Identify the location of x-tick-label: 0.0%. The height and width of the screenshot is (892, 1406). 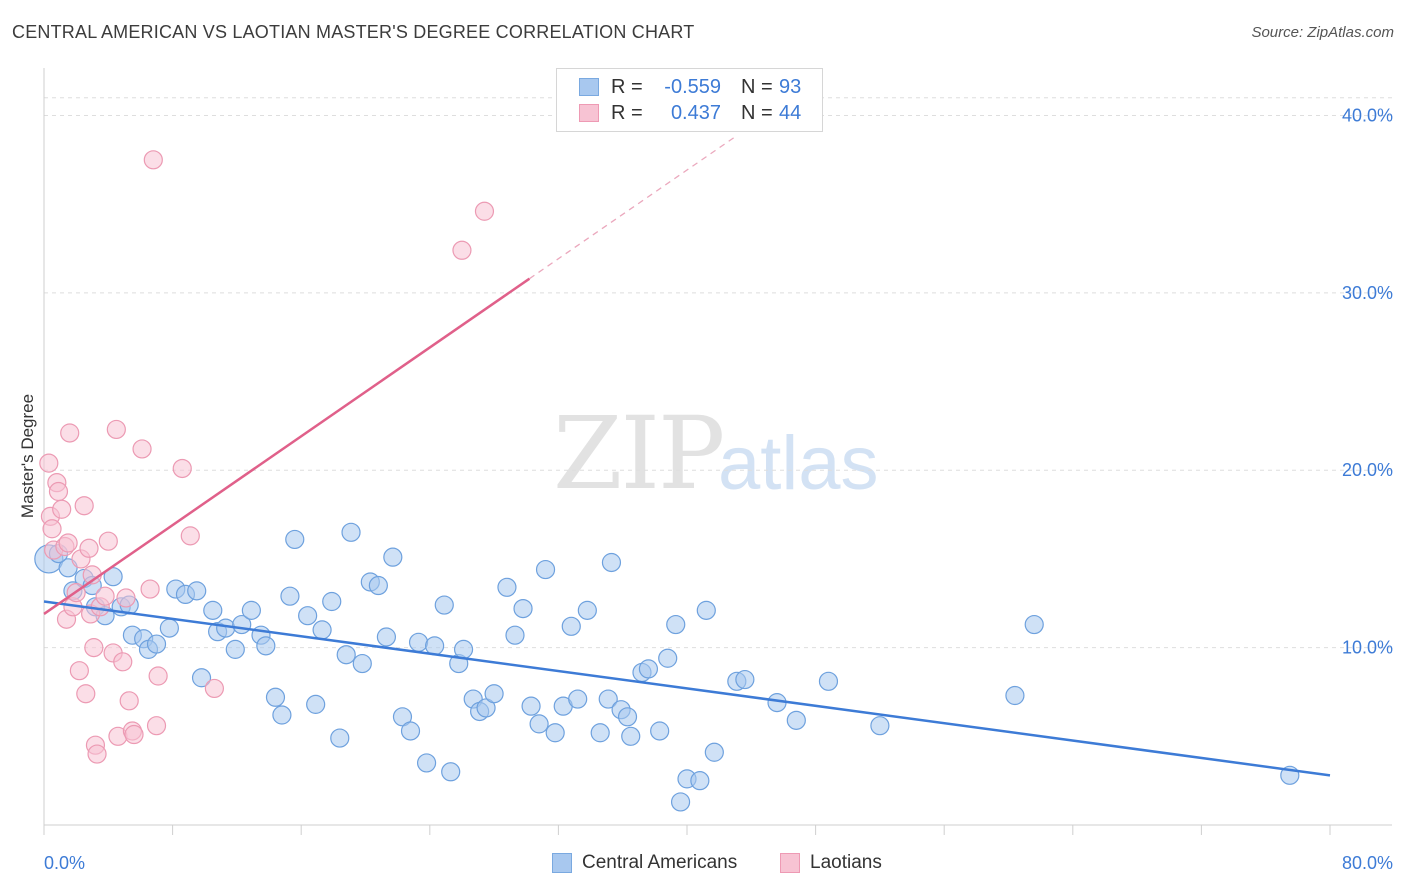
(64, 863).